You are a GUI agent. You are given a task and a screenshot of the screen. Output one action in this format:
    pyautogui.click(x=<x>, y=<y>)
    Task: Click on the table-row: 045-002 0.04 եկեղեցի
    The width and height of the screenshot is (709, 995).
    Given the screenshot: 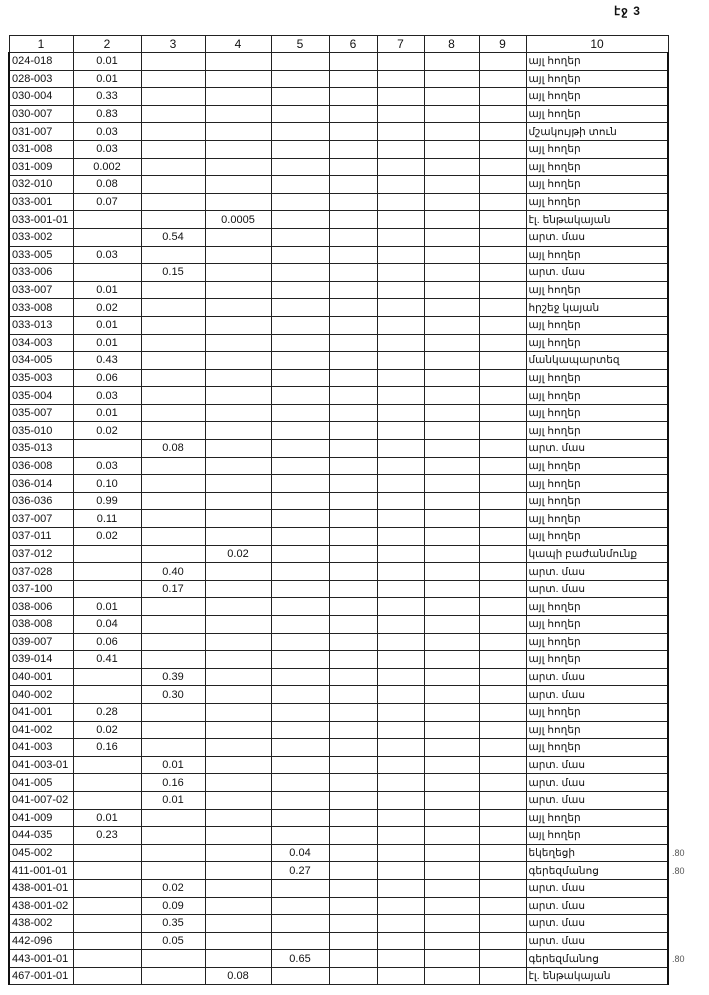 What is the action you would take?
    pyautogui.click(x=338, y=853)
    